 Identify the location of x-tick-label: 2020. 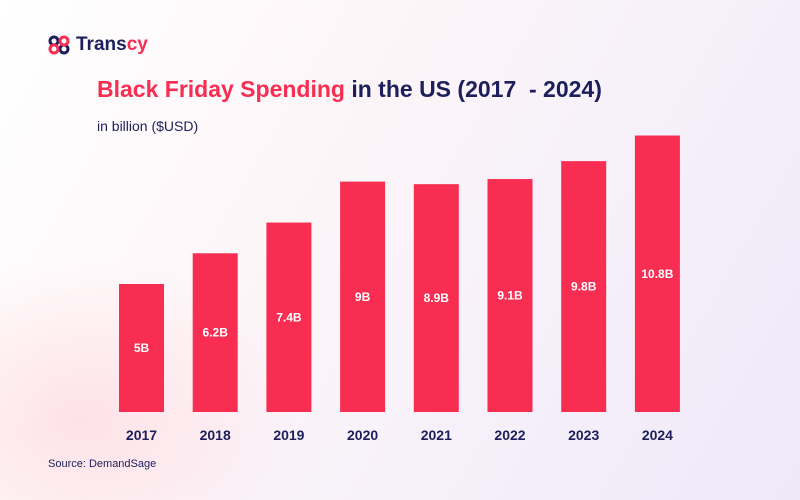
(362, 435).